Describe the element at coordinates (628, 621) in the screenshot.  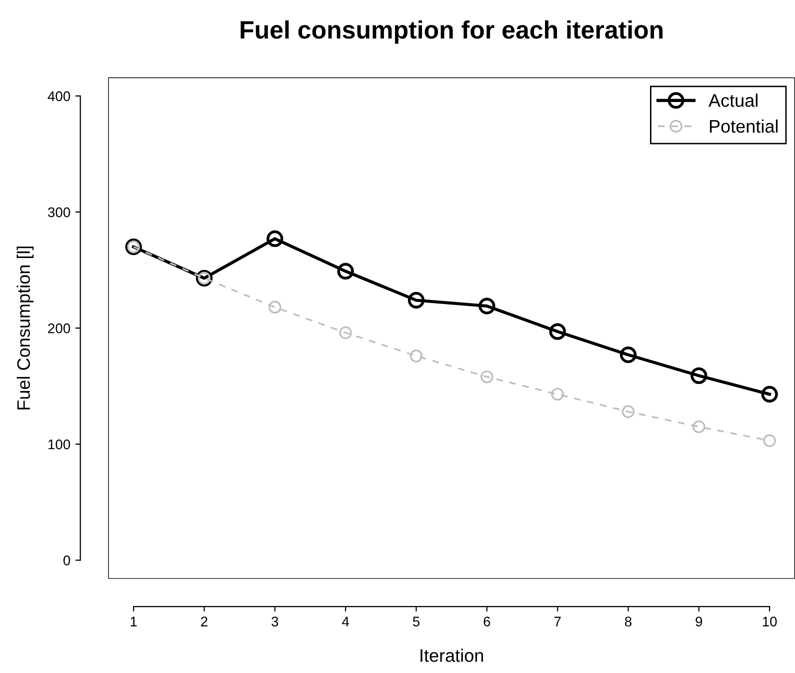
I see `x-tick-label: 8` at that location.